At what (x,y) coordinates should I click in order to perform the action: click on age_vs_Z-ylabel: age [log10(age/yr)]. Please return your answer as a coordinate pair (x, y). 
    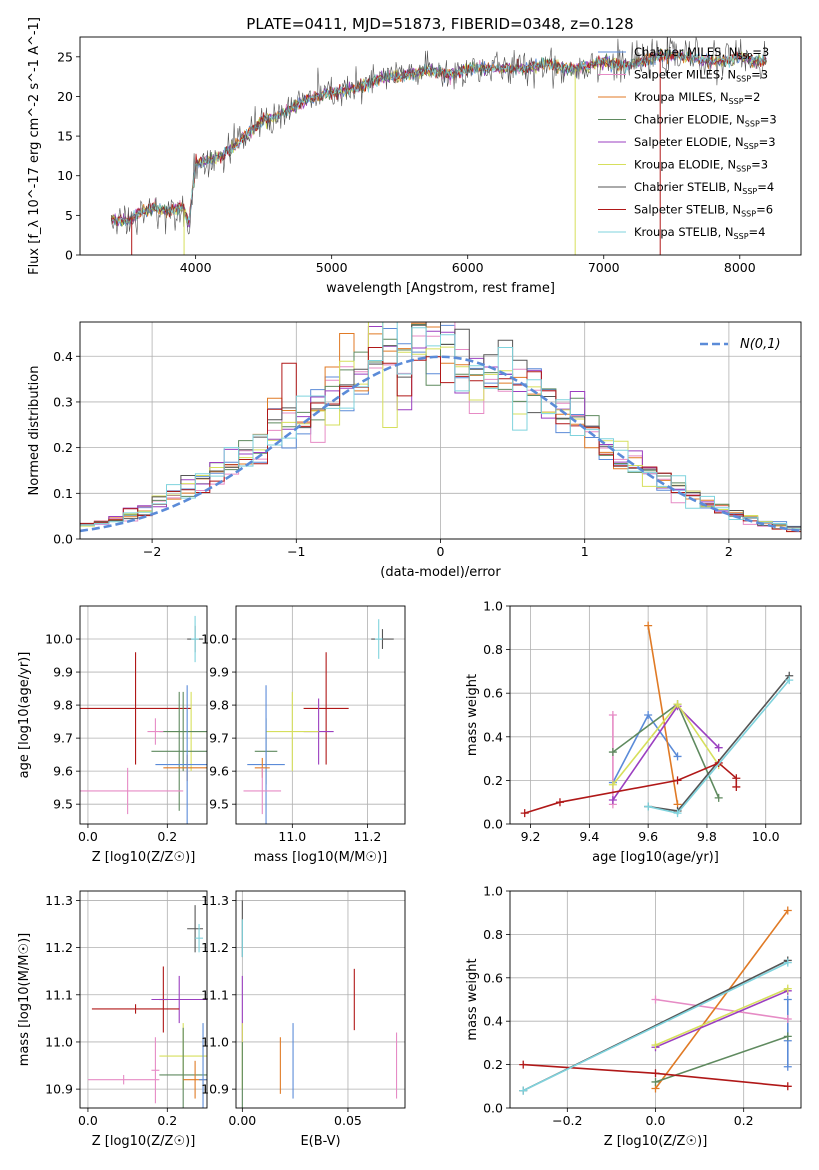
    Looking at the image, I should click on (24, 715).